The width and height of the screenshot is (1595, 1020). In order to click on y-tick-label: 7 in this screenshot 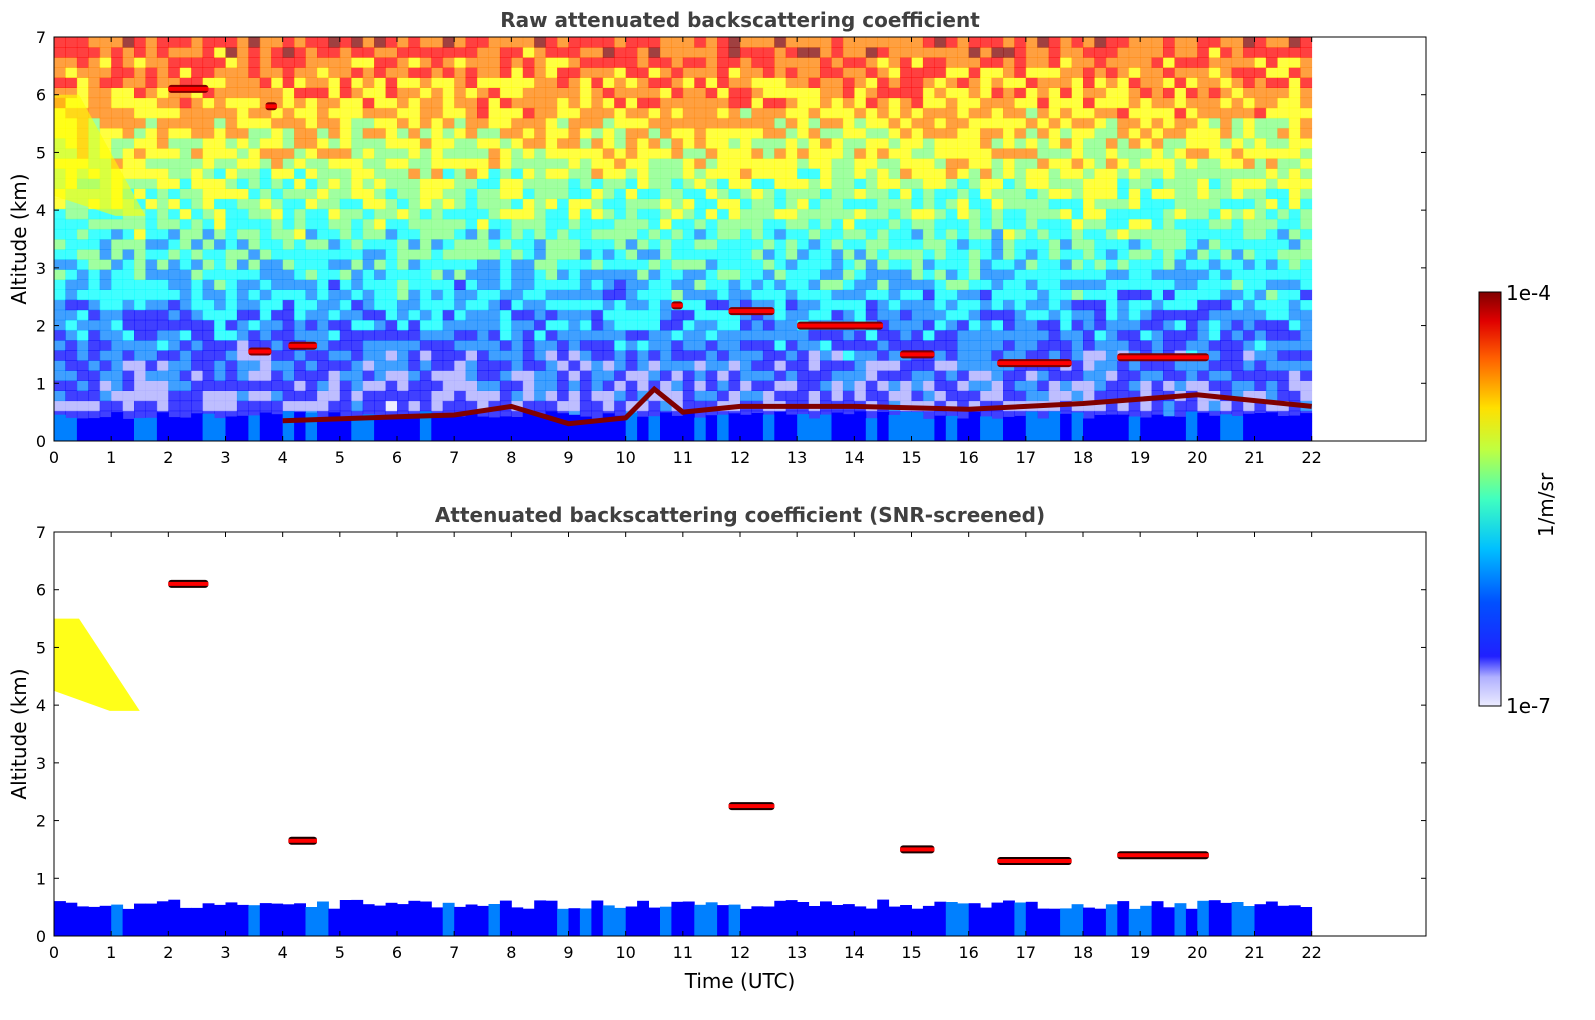, I will do `click(41, 532)`.